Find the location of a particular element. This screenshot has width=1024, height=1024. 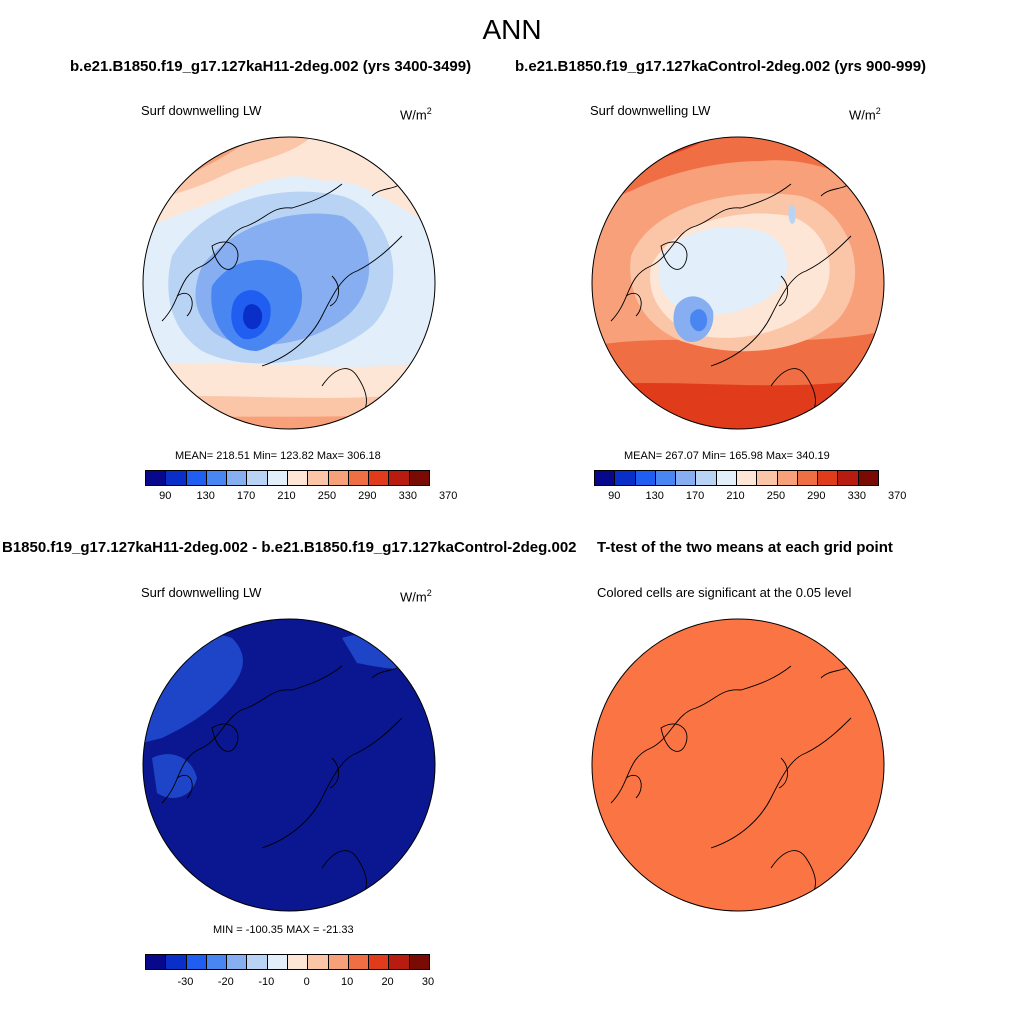

panel-3-map is located at coordinates (289, 765).